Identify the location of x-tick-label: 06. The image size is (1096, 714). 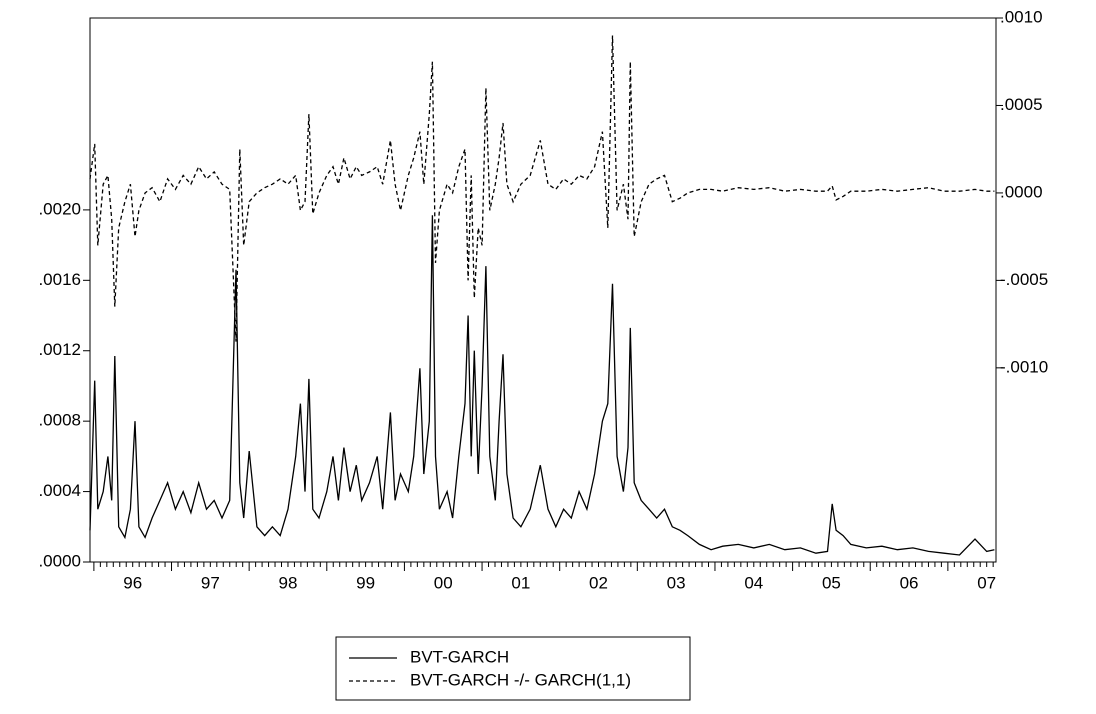
(909, 582).